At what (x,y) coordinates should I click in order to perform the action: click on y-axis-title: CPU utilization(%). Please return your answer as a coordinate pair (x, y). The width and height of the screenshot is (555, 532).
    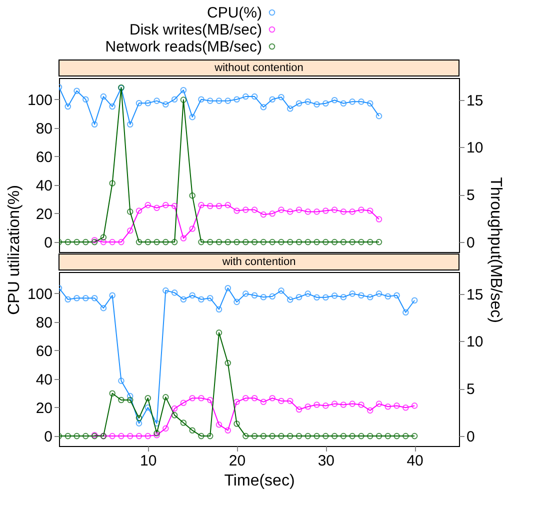
    Looking at the image, I should click on (14, 250).